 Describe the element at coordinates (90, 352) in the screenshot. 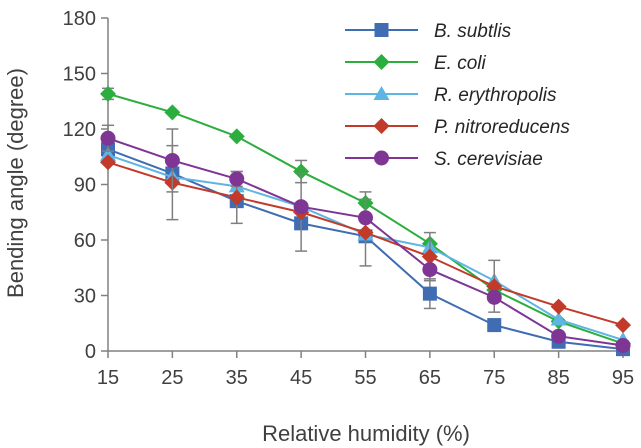

I see `y-tick-label: 0` at that location.